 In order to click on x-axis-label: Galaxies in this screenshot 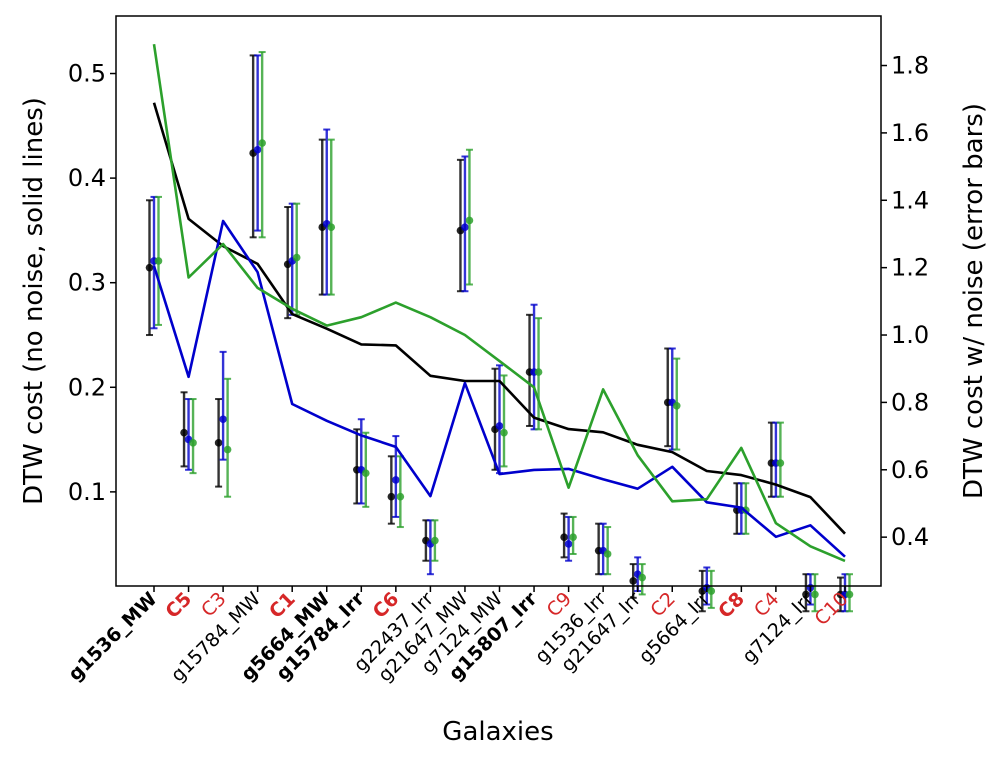, I will do `click(497, 732)`.